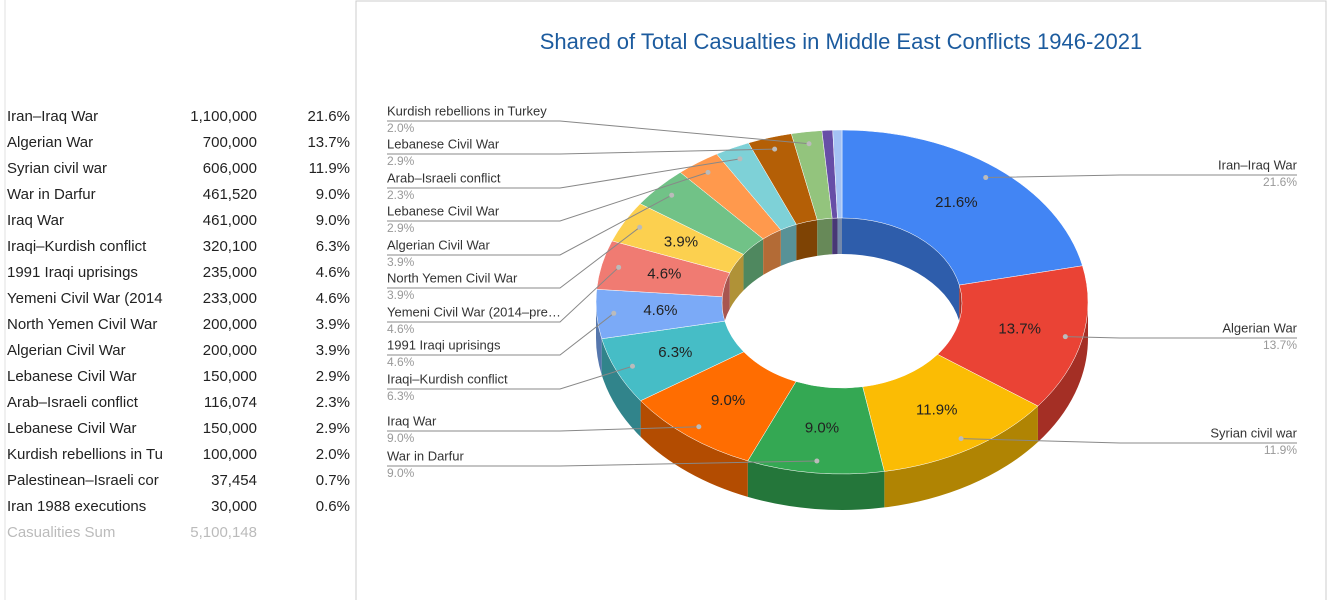 The height and width of the screenshot is (600, 1331). Describe the element at coordinates (223, 116) in the screenshot. I see `cell-number: 1,100,000` at that location.